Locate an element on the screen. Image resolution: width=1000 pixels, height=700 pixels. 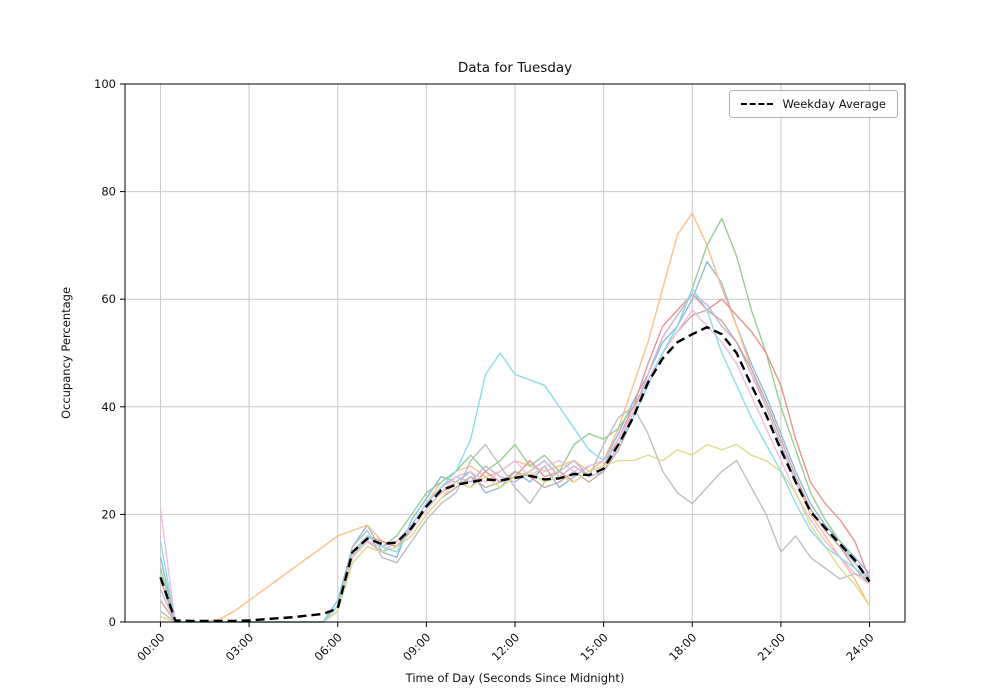
svg-text: 24:00 is located at coordinates (859, 646).